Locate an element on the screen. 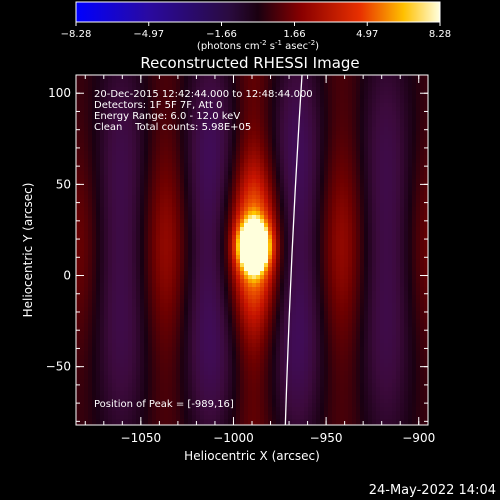 The width and height of the screenshot is (500, 500). colorbar is located at coordinates (258, 12).